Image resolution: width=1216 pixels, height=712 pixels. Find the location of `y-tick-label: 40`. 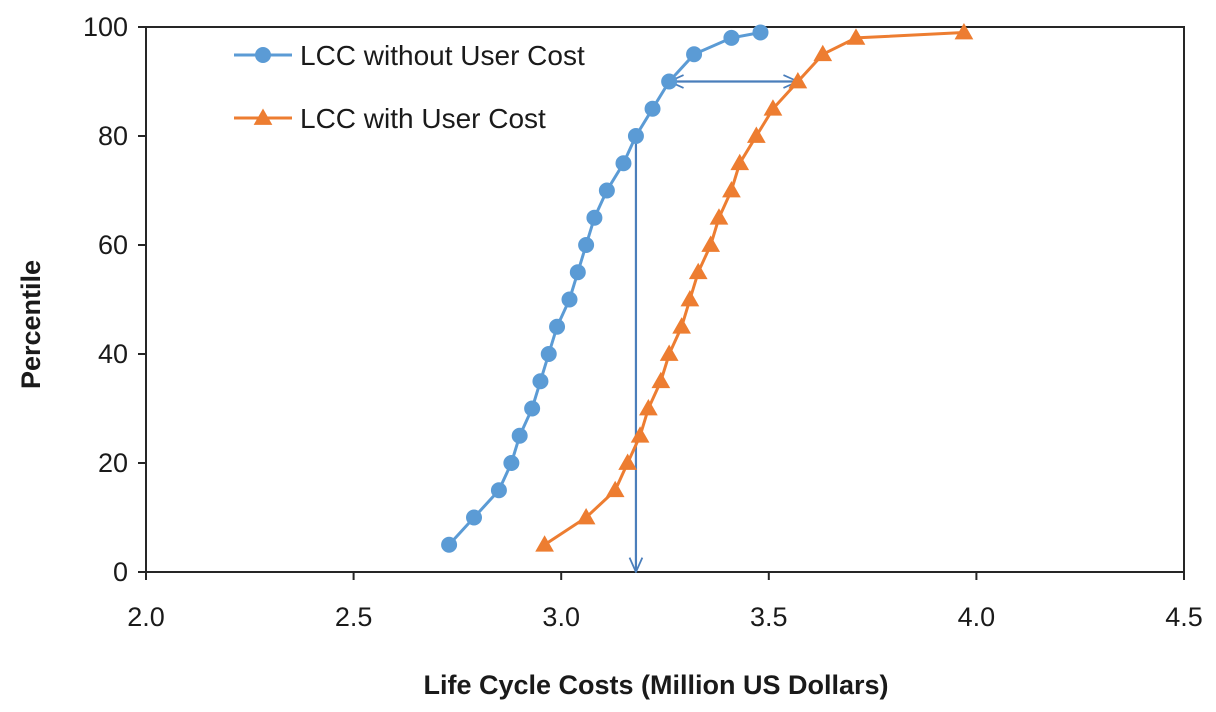

y-tick-label: 40 is located at coordinates (113, 354).